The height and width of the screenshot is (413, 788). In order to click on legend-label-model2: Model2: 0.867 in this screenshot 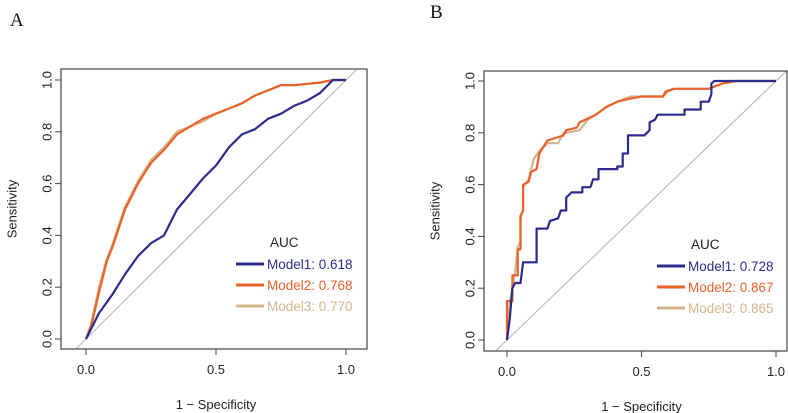, I will do `click(731, 287)`.